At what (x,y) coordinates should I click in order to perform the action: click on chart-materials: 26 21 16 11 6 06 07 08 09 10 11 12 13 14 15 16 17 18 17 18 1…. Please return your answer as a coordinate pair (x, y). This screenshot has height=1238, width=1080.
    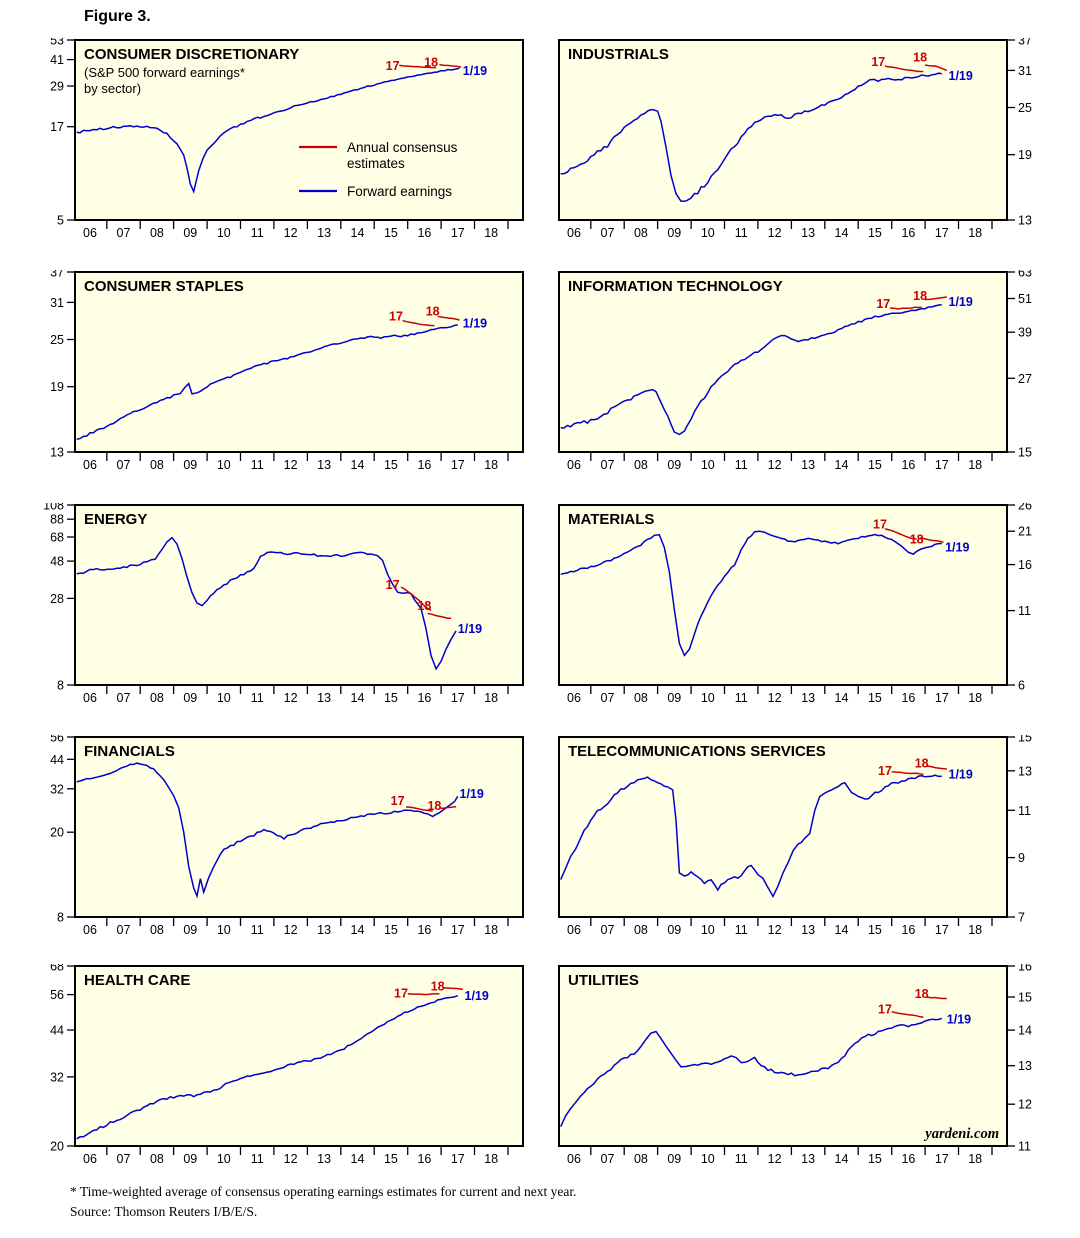
    Looking at the image, I should click on (807, 607).